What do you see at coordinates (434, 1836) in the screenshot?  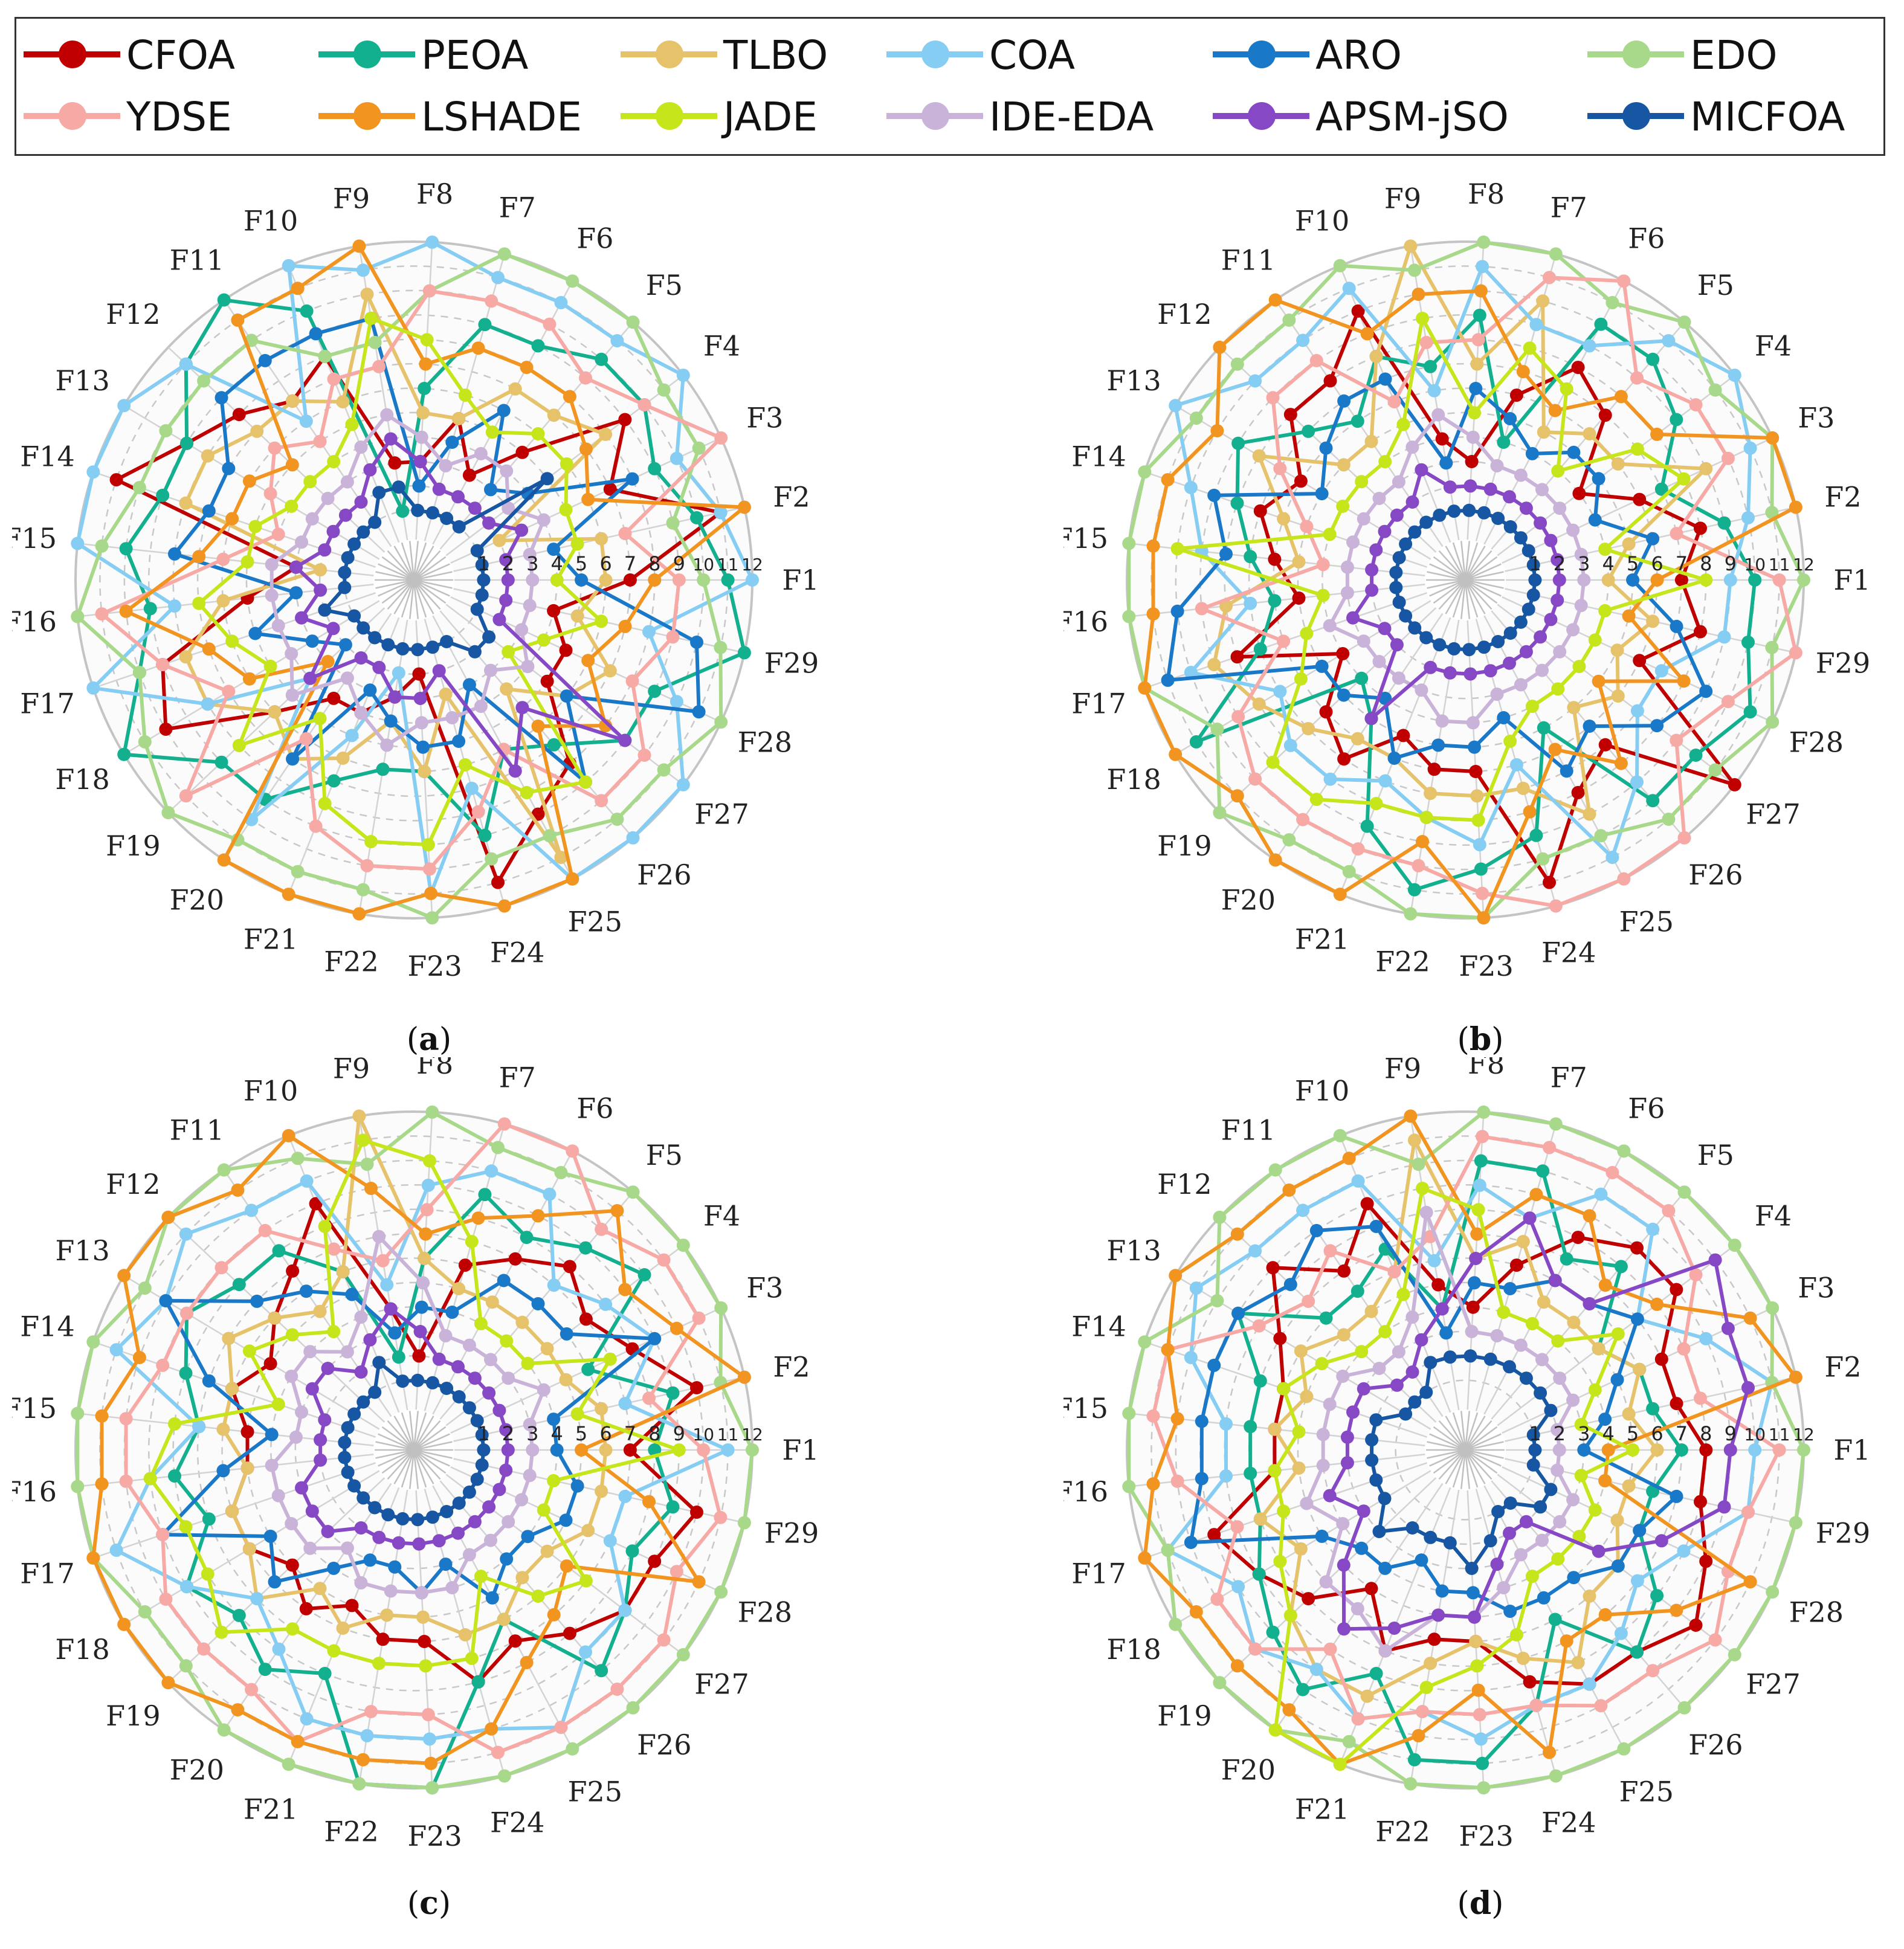 I see `axis-label: F23` at bounding box center [434, 1836].